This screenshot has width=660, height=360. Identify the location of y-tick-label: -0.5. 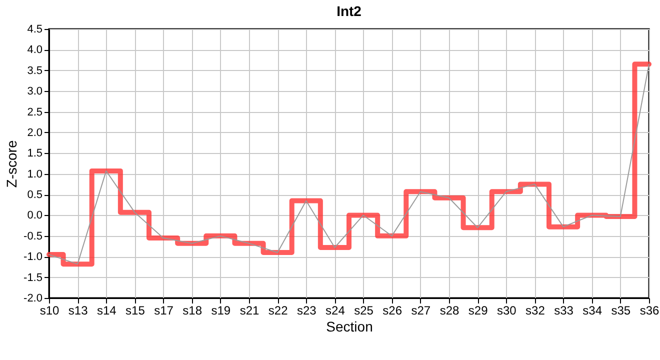
(33, 236).